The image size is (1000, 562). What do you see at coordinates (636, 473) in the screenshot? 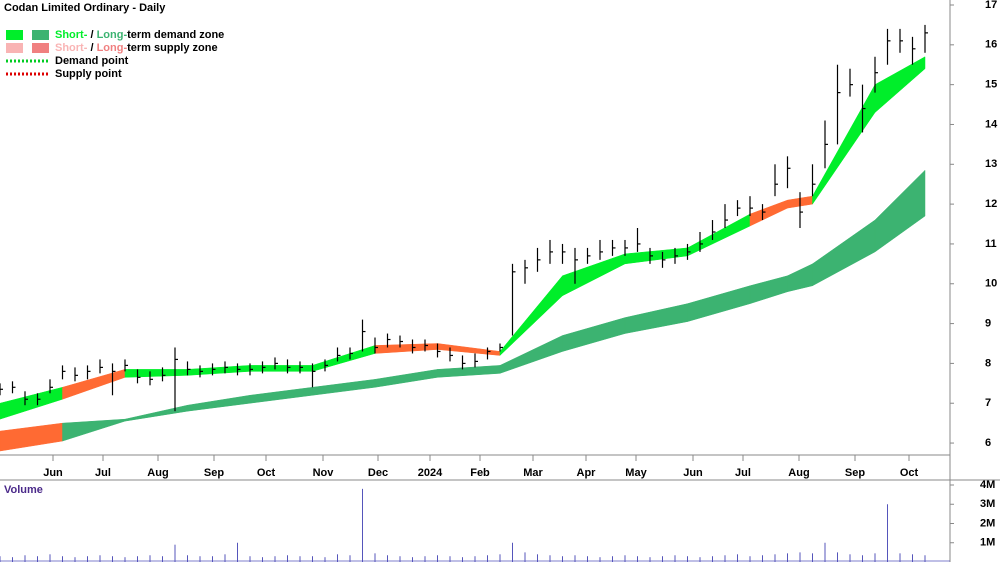
I see `x-tick-label: May` at bounding box center [636, 473].